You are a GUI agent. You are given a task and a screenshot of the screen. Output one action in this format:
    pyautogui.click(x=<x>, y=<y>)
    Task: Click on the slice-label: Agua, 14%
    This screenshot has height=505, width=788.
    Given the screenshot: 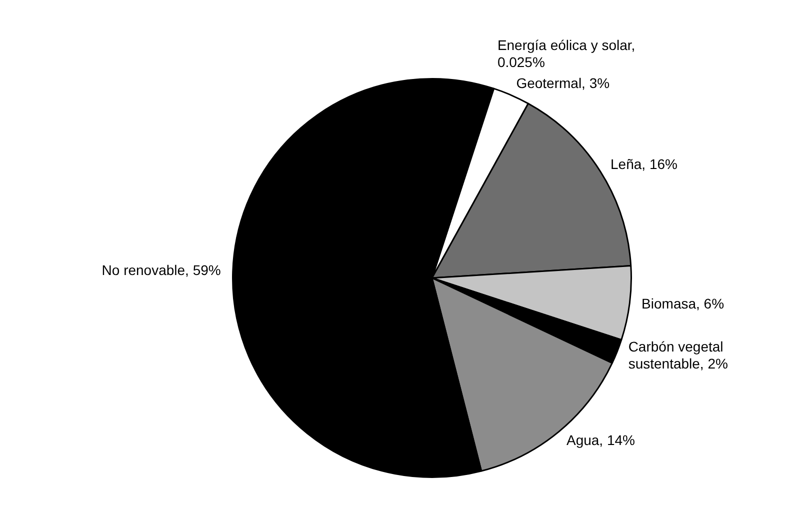 What is the action you would take?
    pyautogui.click(x=600, y=440)
    